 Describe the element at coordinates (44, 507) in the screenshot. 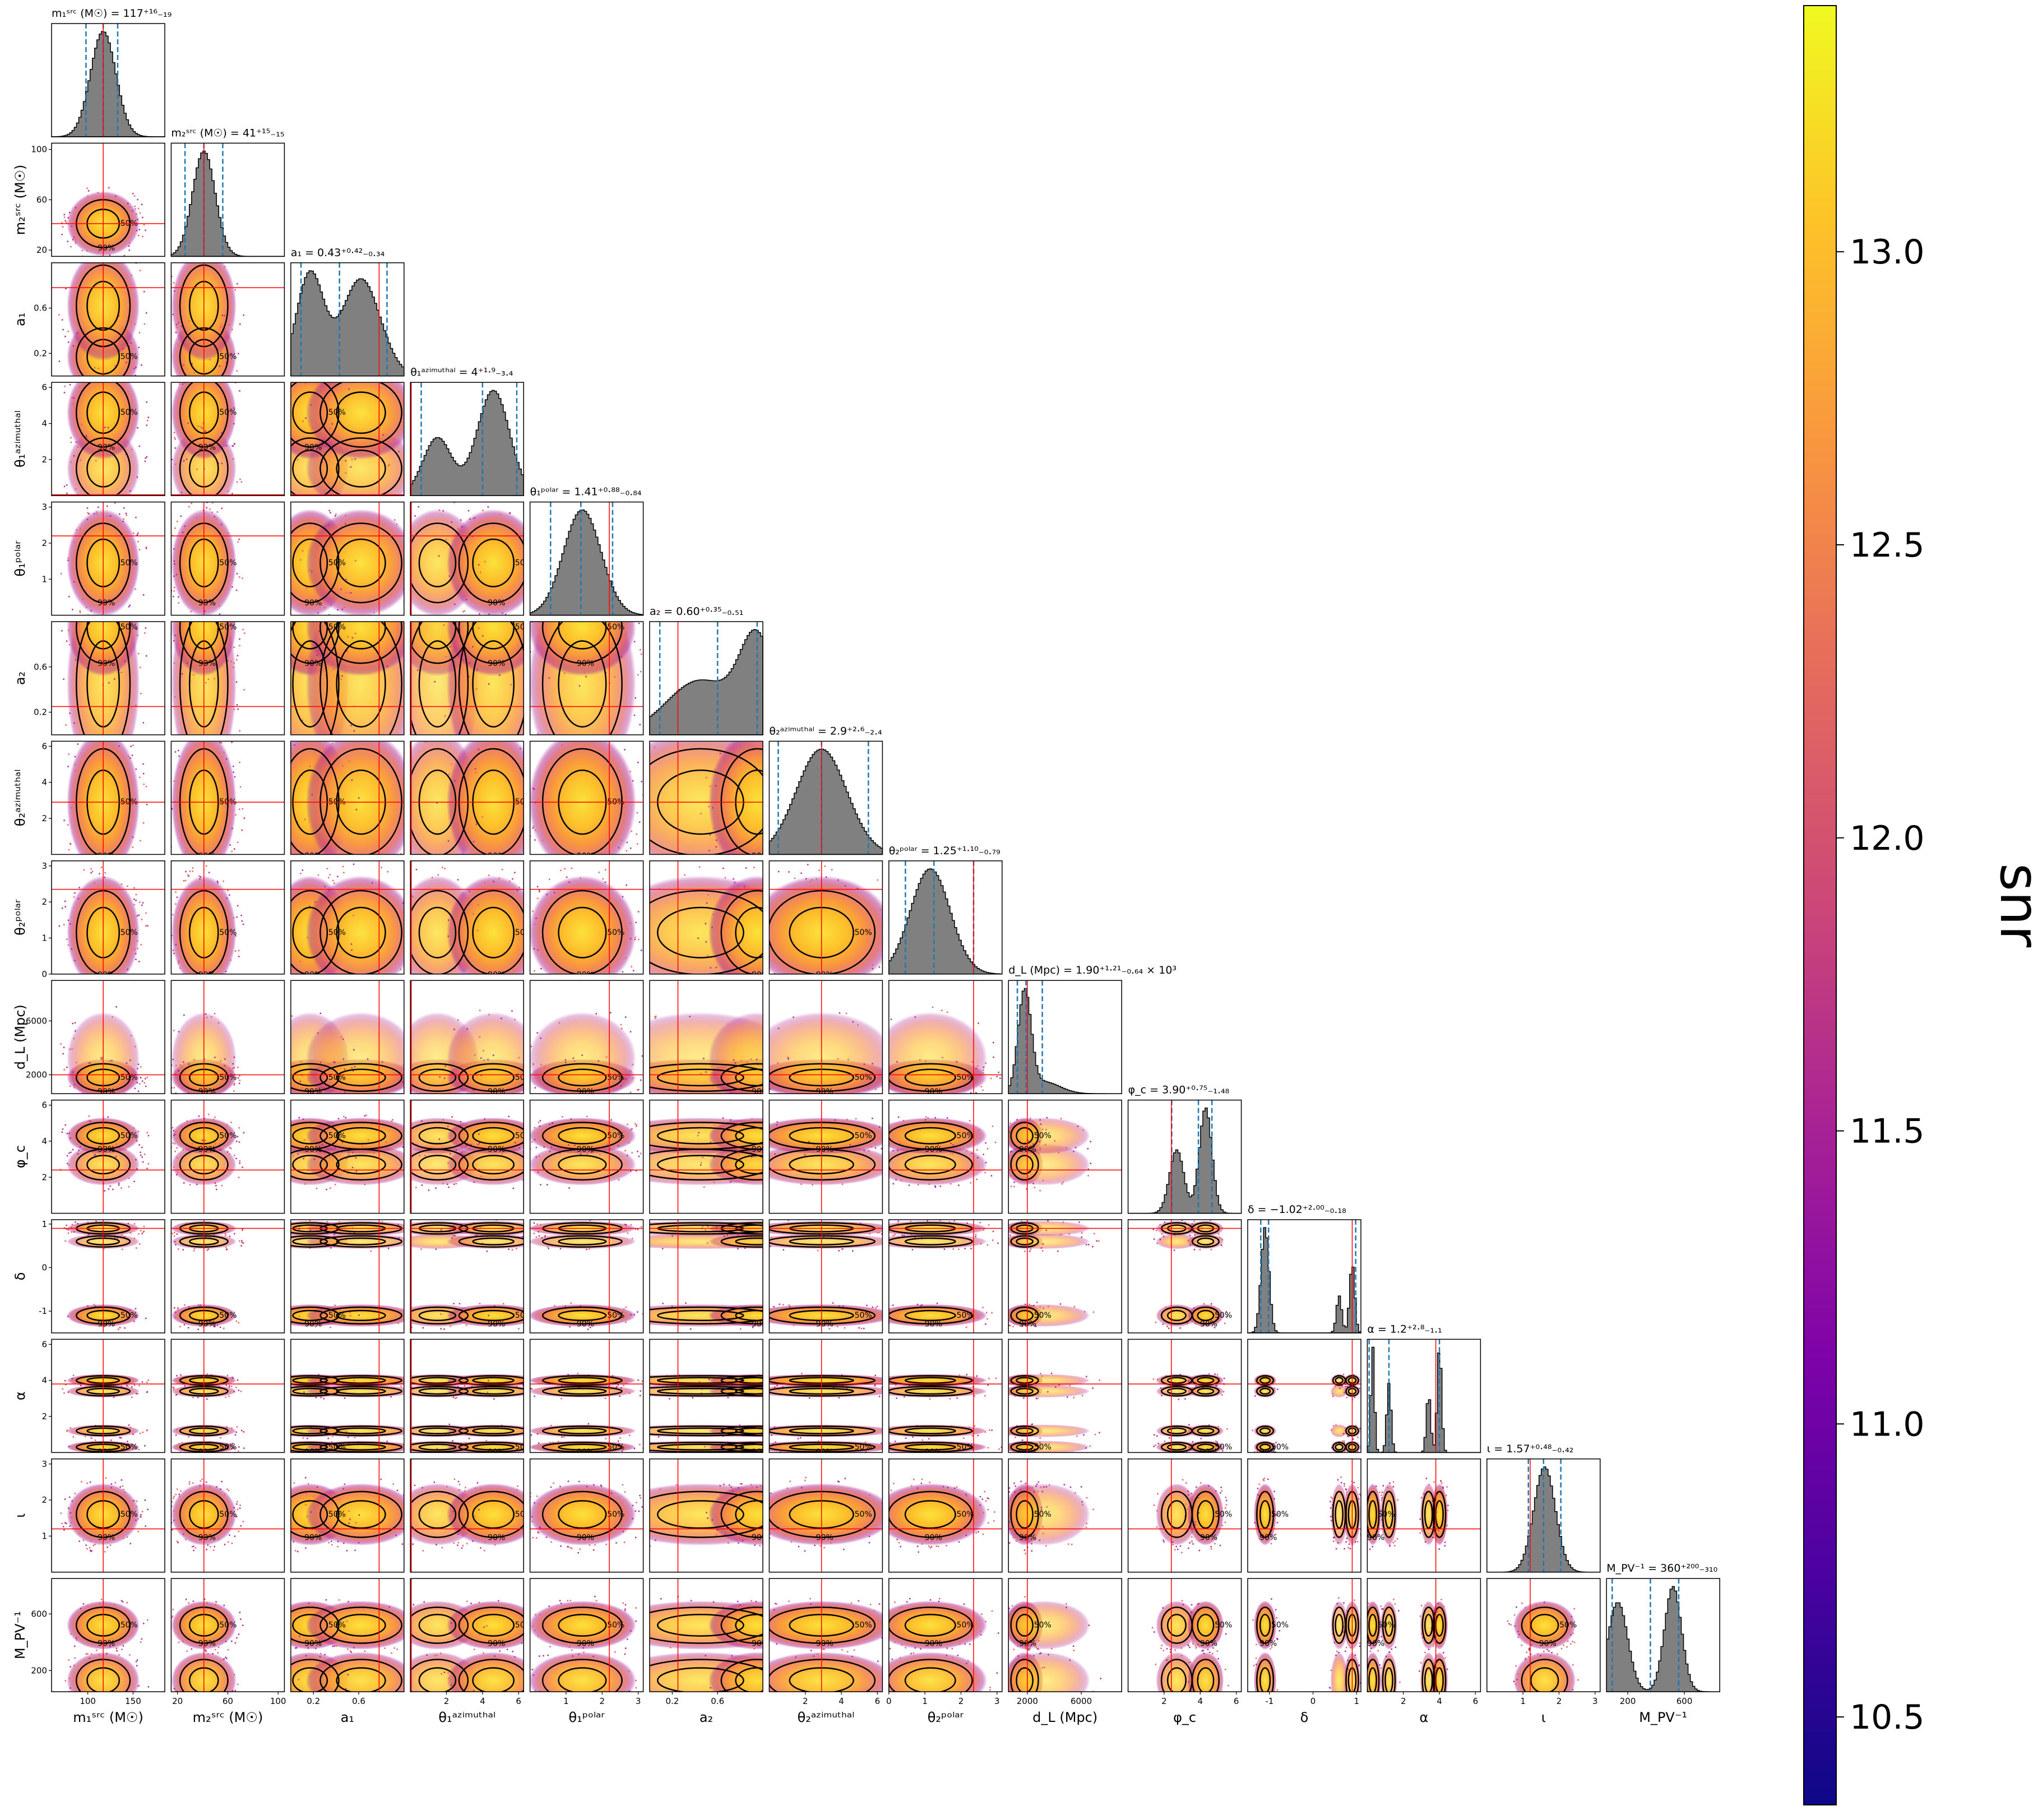

I see `ytick-label-th1pol: 3` at that location.